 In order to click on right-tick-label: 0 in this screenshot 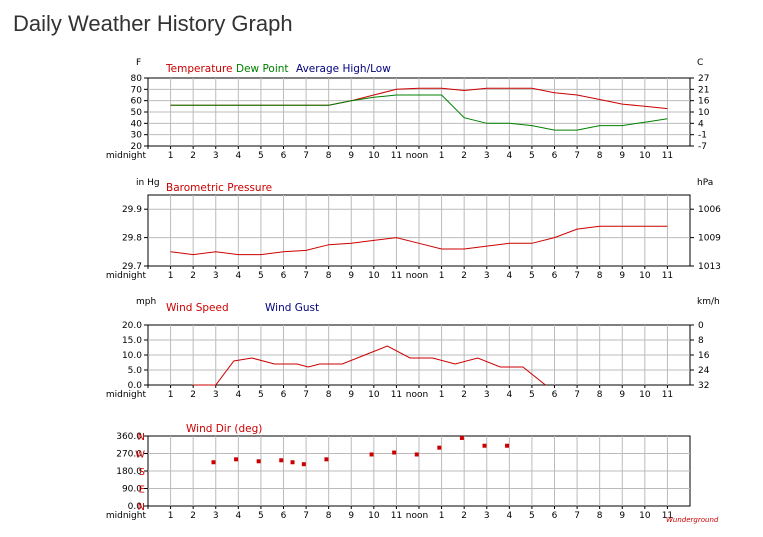, I will do `click(701, 326)`.